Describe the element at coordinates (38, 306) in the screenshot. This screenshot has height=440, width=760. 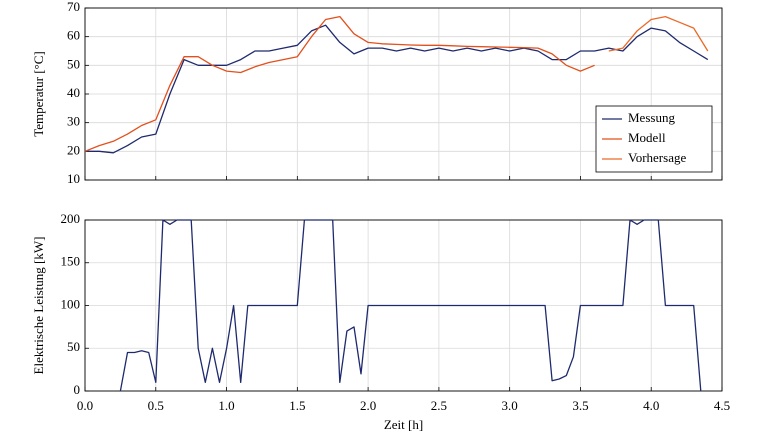
I see `y-axis-label: Elektrische Leistung [kW]` at that location.